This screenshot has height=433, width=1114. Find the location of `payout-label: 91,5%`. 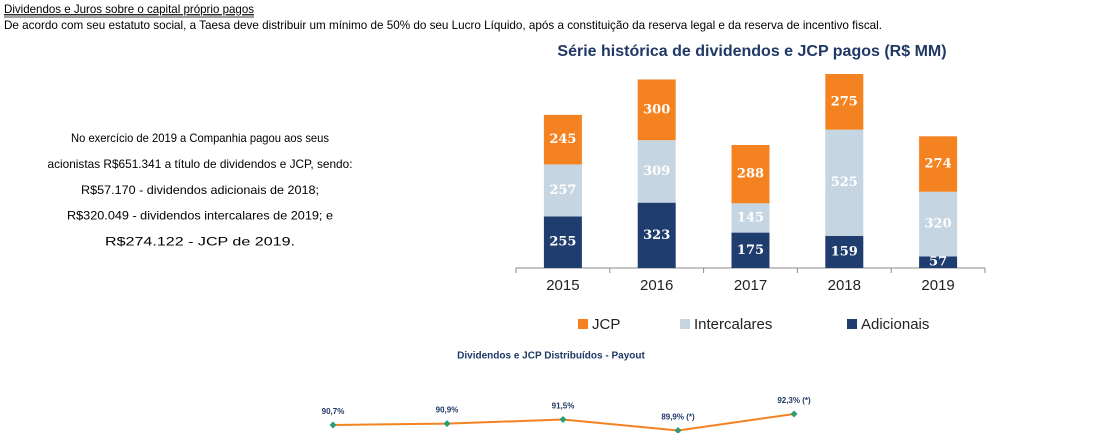

payout-label: 91,5% is located at coordinates (563, 406).